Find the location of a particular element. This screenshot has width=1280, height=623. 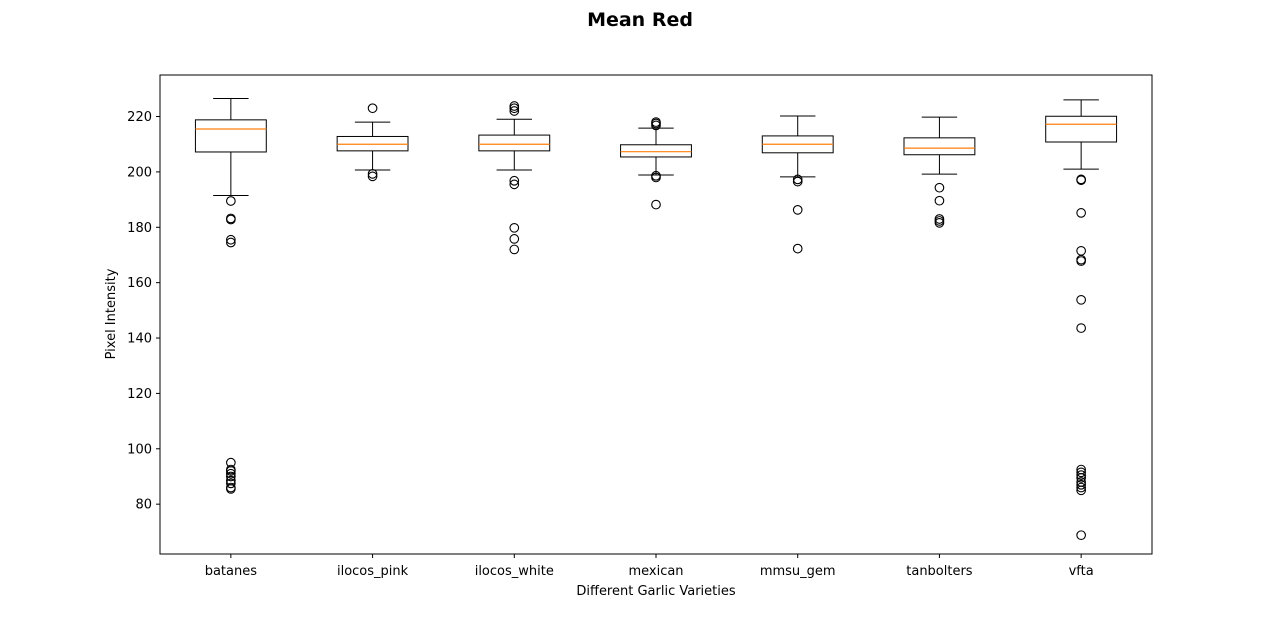

y-tick-label: 80 is located at coordinates (143, 505).